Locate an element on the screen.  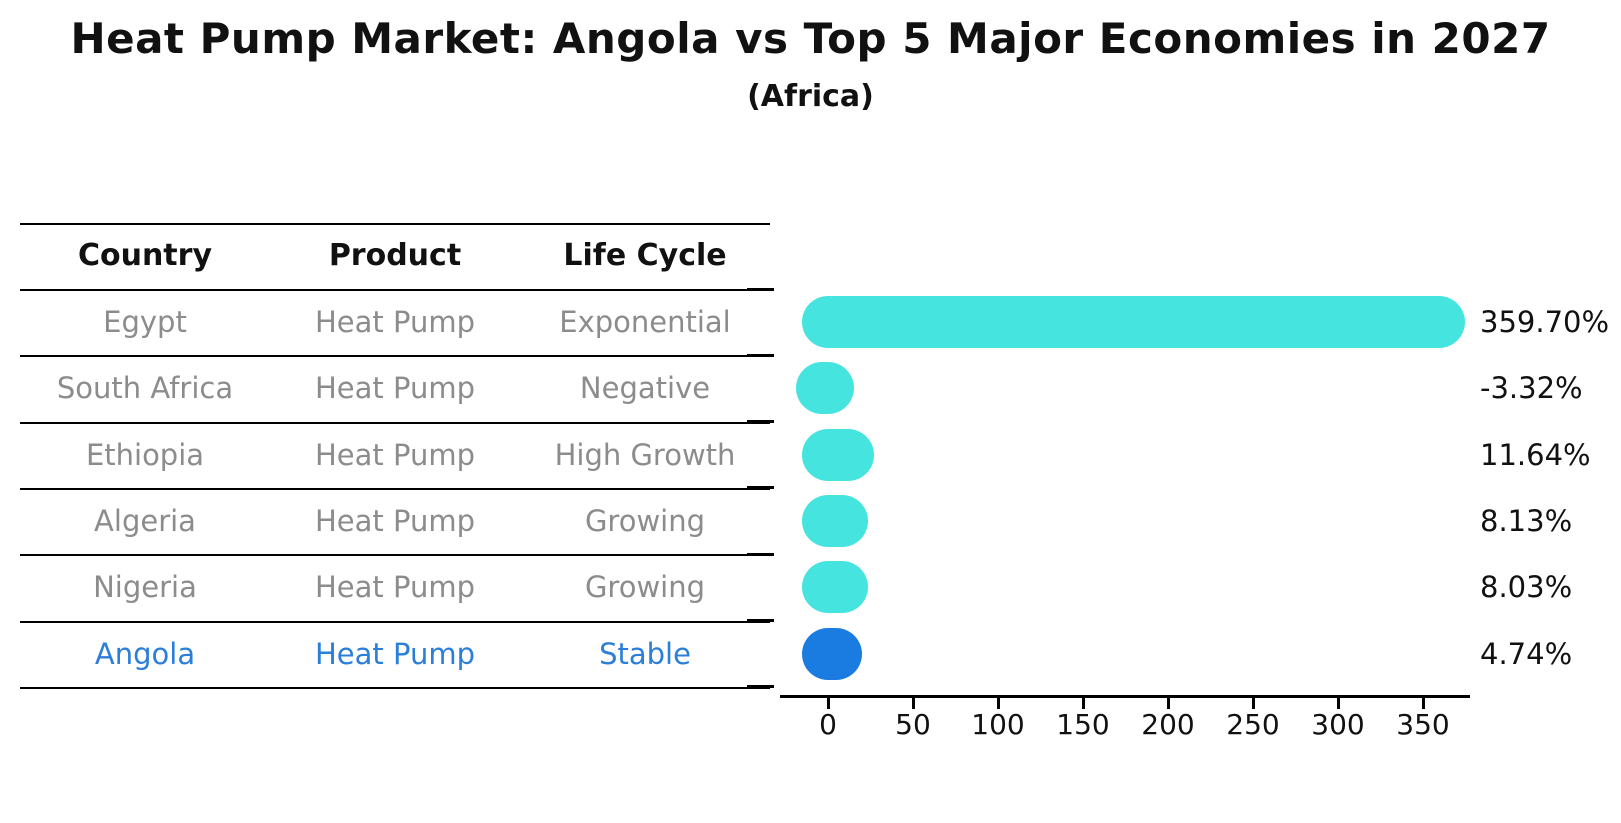
table-cell-life-cycle: High Growth is located at coordinates (645, 454).